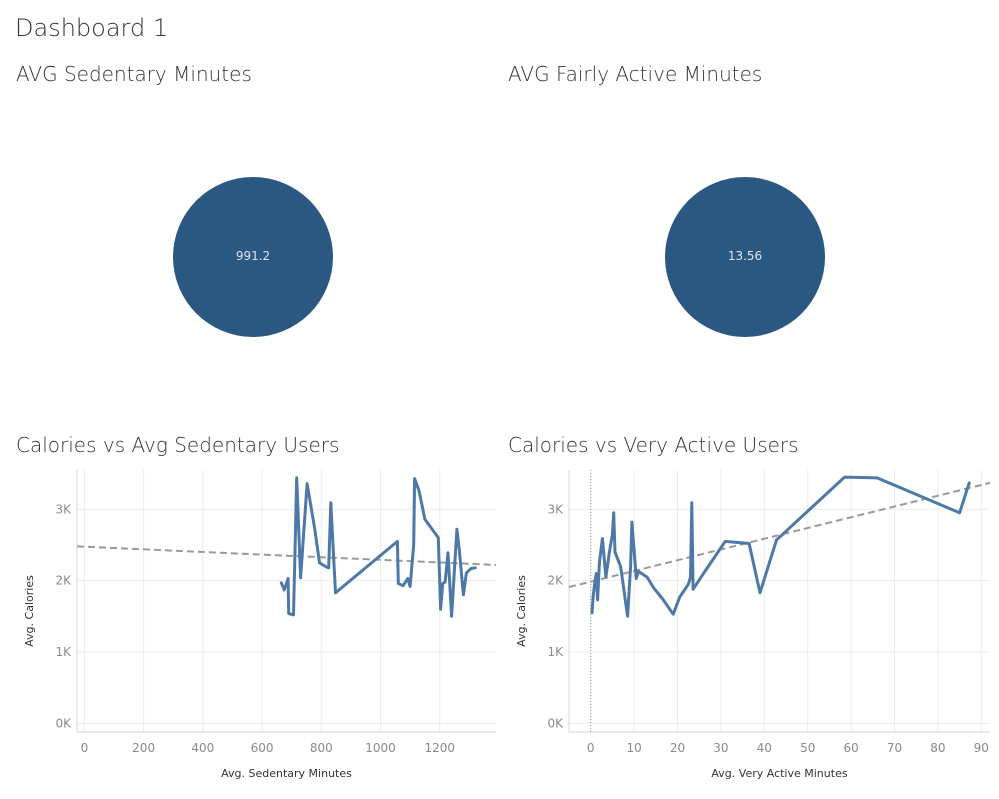 This screenshot has height=799, width=999. Describe the element at coordinates (63, 509) in the screenshot. I see `sedentary-y-tick-label: 3K` at that location.